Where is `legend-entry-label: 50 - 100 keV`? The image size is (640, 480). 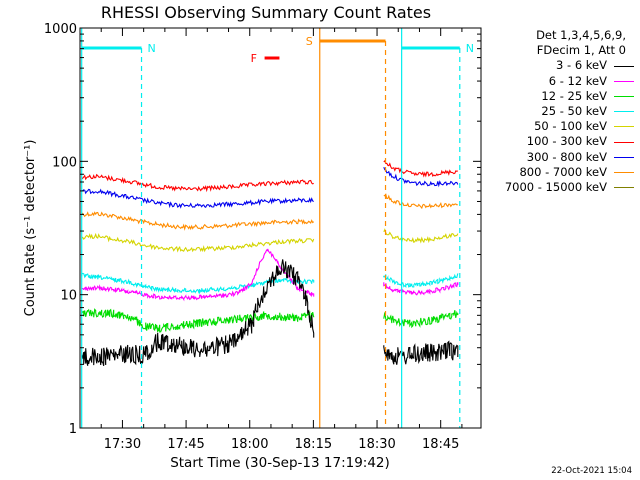 legend-entry-label: 50 - 100 keV is located at coordinates (570, 126).